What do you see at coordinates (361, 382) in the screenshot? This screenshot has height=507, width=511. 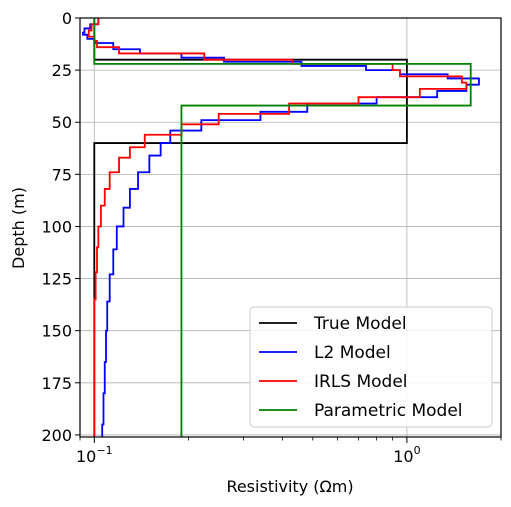 I see `legend-label-irls-model: IRLS Model` at bounding box center [361, 382].